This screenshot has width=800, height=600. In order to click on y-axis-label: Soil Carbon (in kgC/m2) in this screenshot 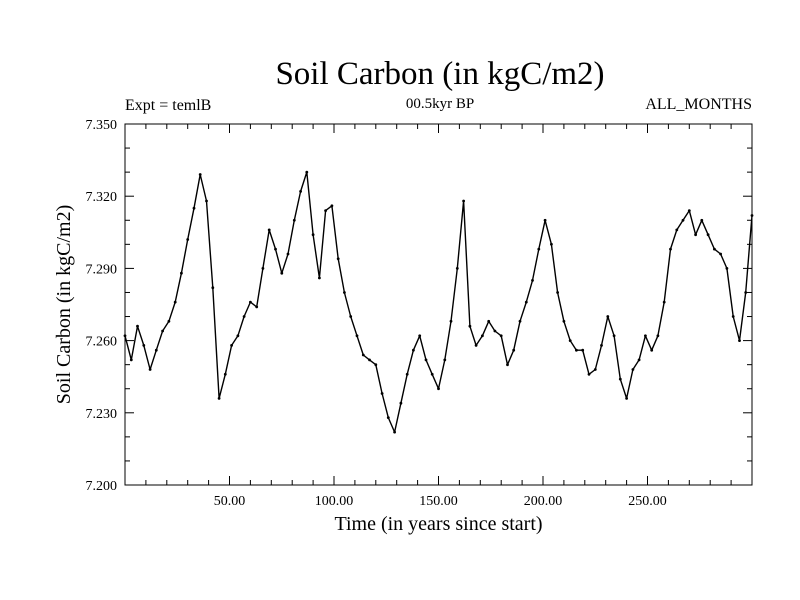, I will do `click(64, 304)`.